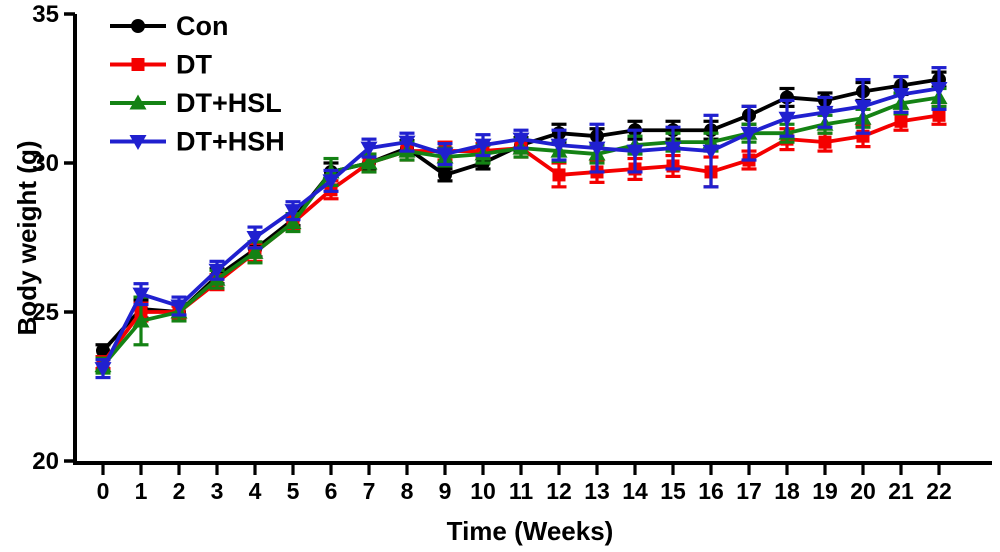  Describe the element at coordinates (863, 491) in the screenshot. I see `x-tick-label: 20` at that location.